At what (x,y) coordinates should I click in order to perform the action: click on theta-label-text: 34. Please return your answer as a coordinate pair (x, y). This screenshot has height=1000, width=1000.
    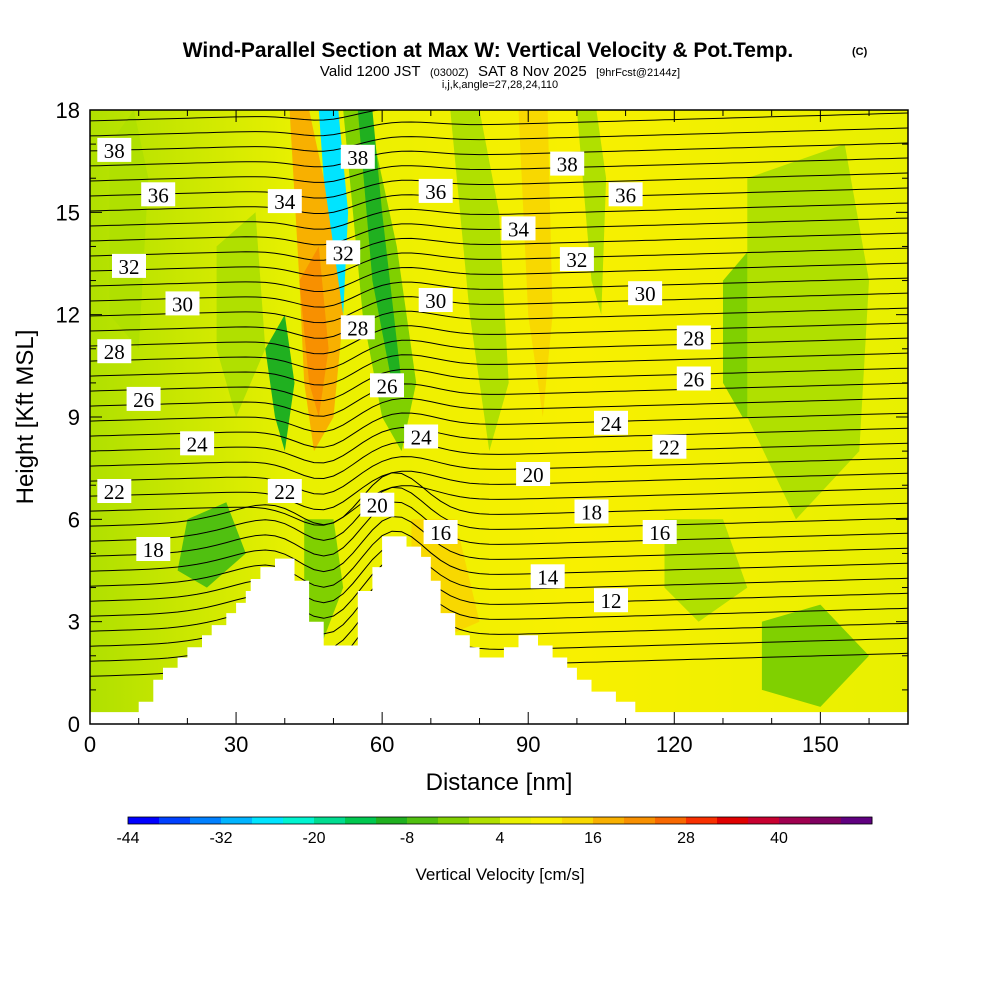
    Looking at the image, I should click on (519, 229).